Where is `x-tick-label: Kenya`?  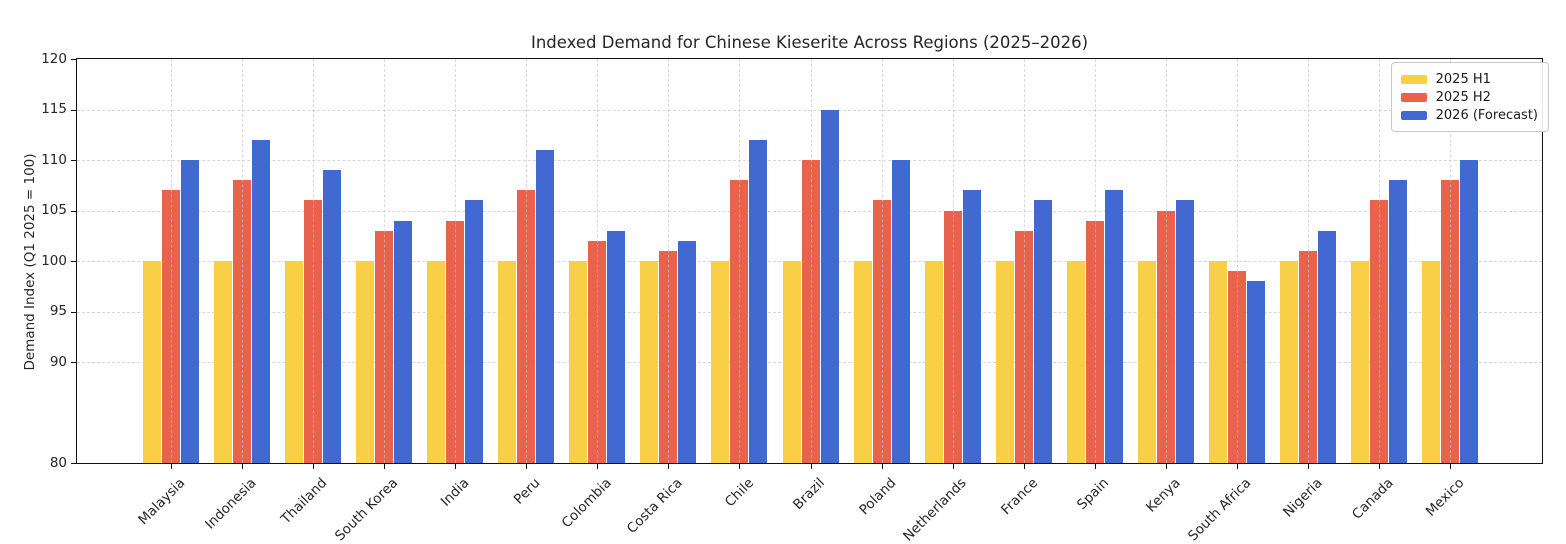
x-tick-label: Kenya is located at coordinates (1163, 495).